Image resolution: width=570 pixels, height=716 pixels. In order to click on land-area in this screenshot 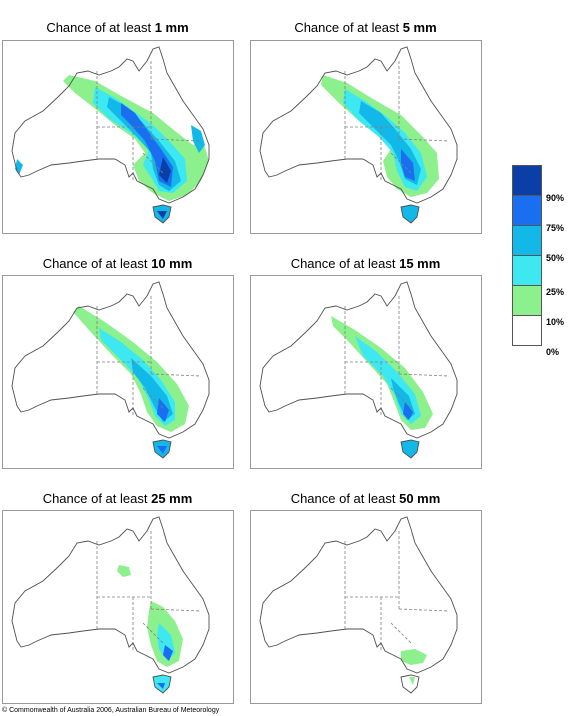, I will do `click(358, 595)`.